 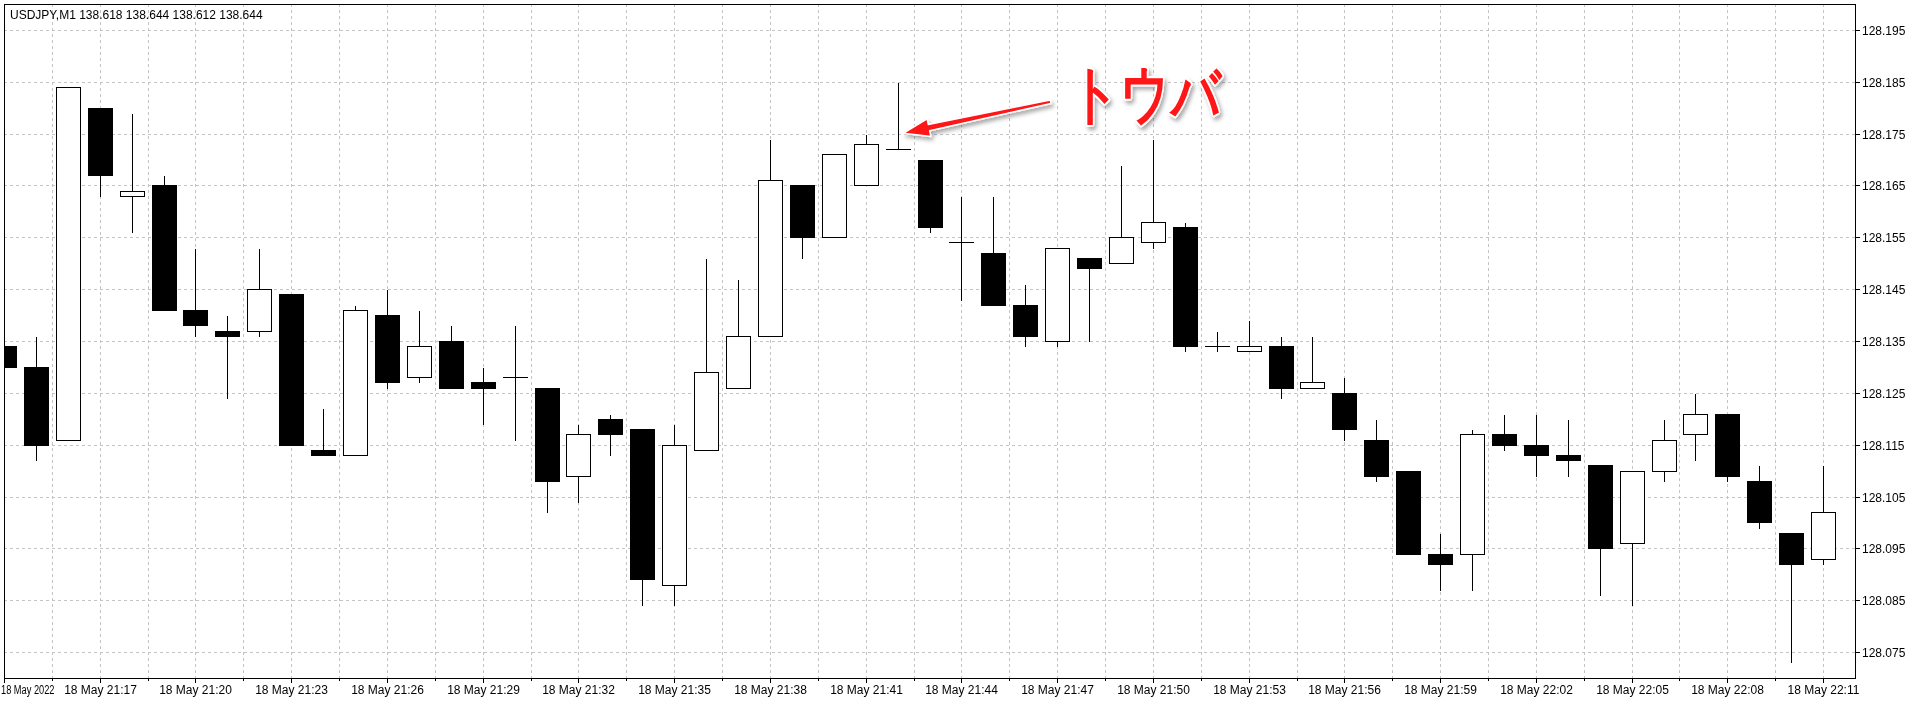 I want to click on annotation: トウバ, so click(x=1168, y=94).